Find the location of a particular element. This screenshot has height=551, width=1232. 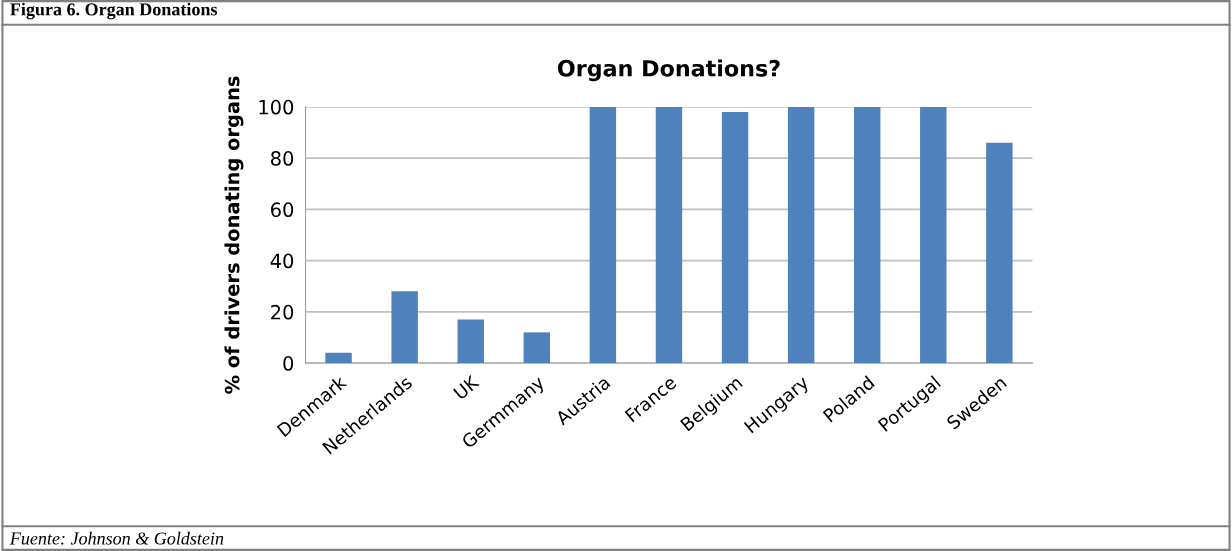

y-tick-label: 80 is located at coordinates (282, 158).